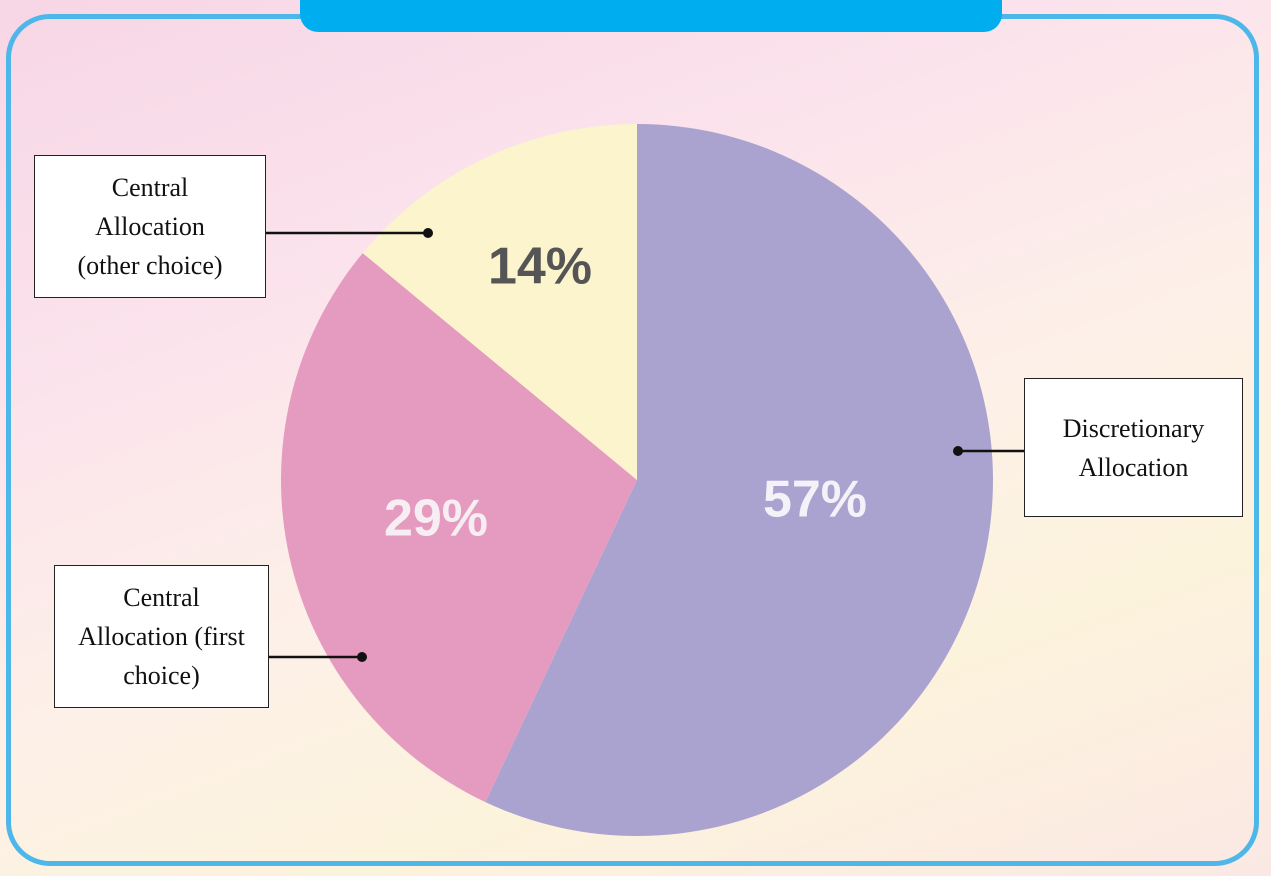  I want to click on value-label: 57%, so click(815, 500).